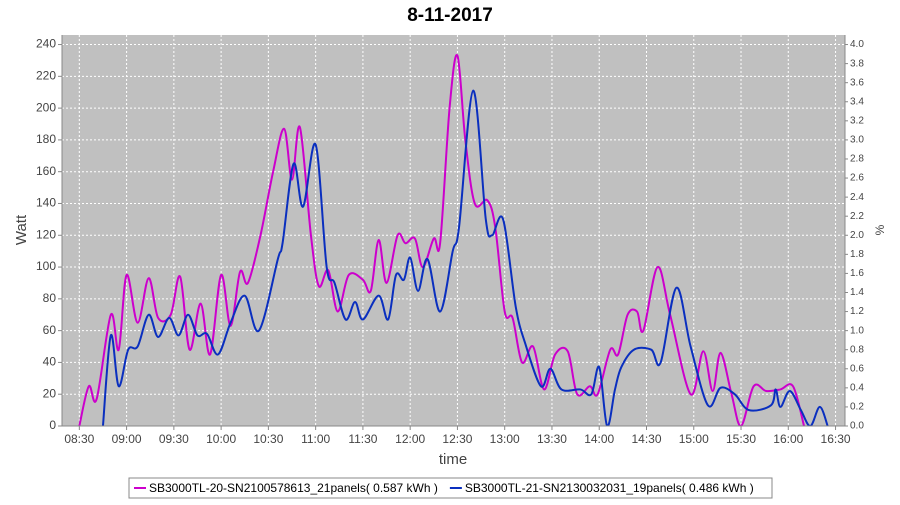  Describe the element at coordinates (50, 393) in the screenshot. I see `y-tick-label: 20` at that location.